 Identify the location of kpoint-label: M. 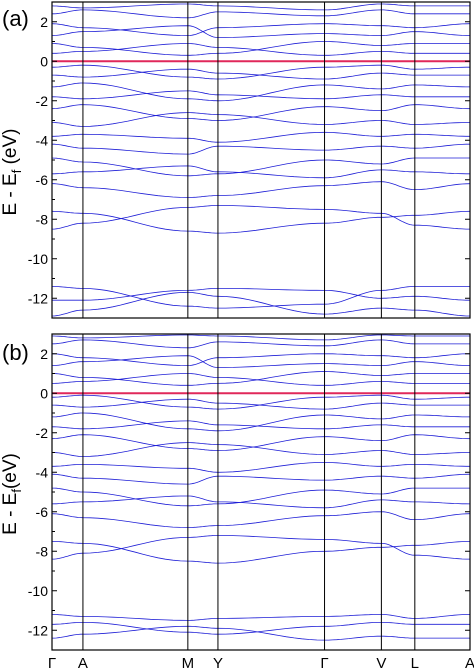
(188, 663).